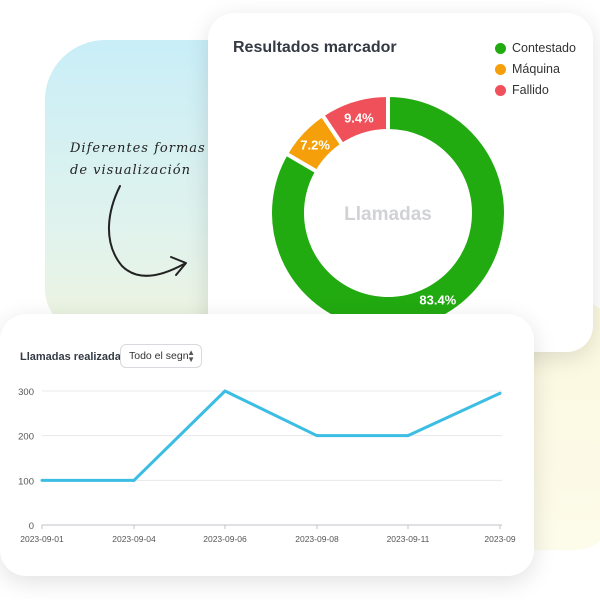  Describe the element at coordinates (315, 47) in the screenshot. I see `card-title: Resultados marcador` at that location.